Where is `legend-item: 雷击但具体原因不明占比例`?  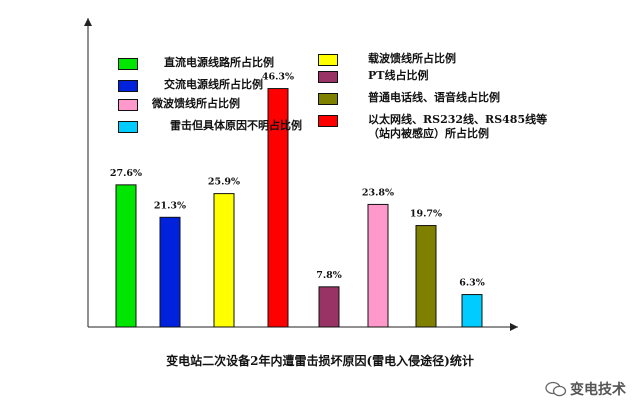
legend-item: 雷击但具体原因不明占比例 is located at coordinates (210, 126).